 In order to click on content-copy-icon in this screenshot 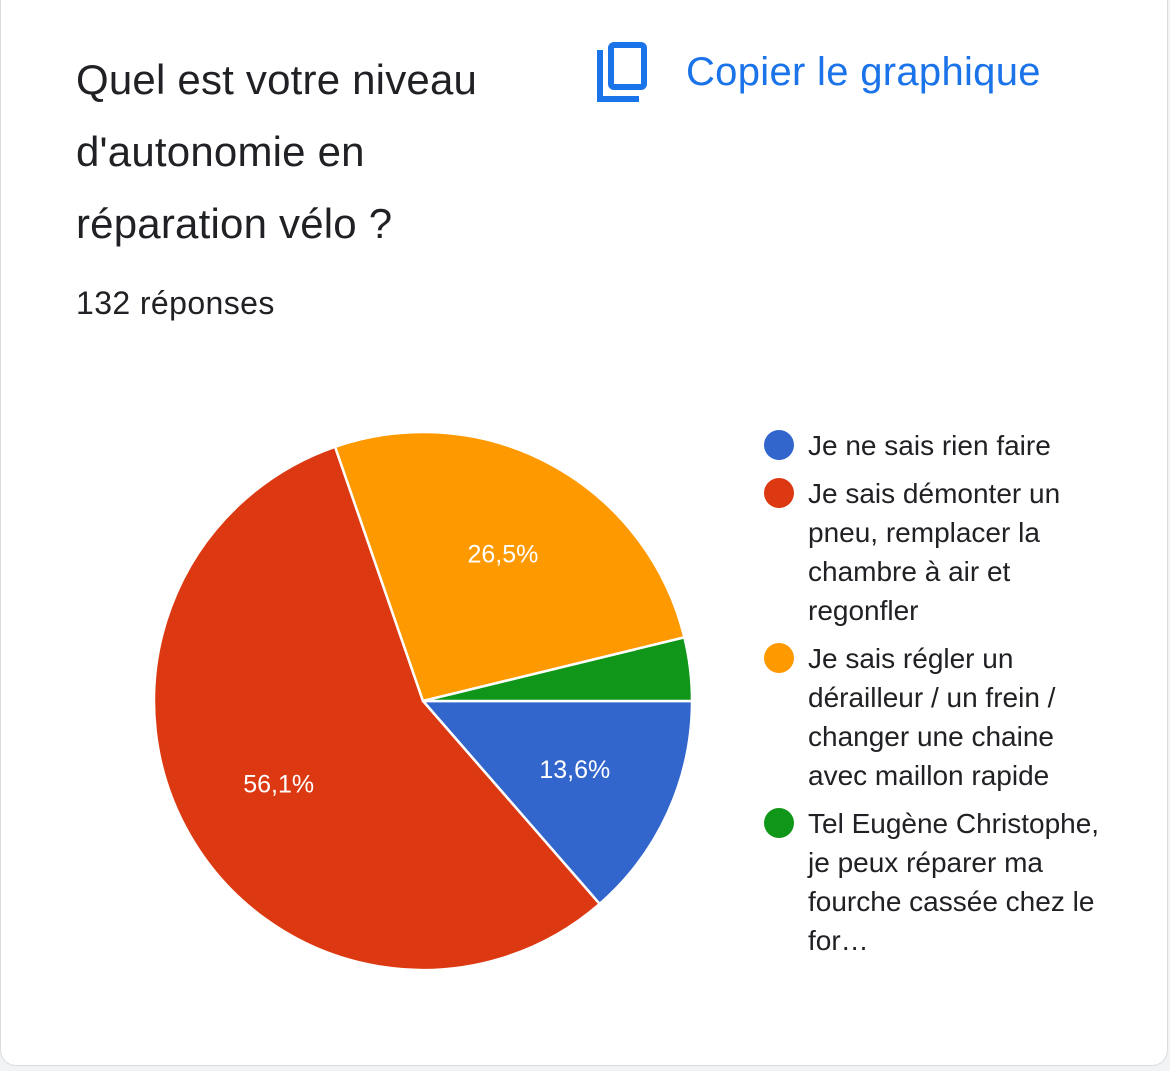, I will do `click(622, 72)`.